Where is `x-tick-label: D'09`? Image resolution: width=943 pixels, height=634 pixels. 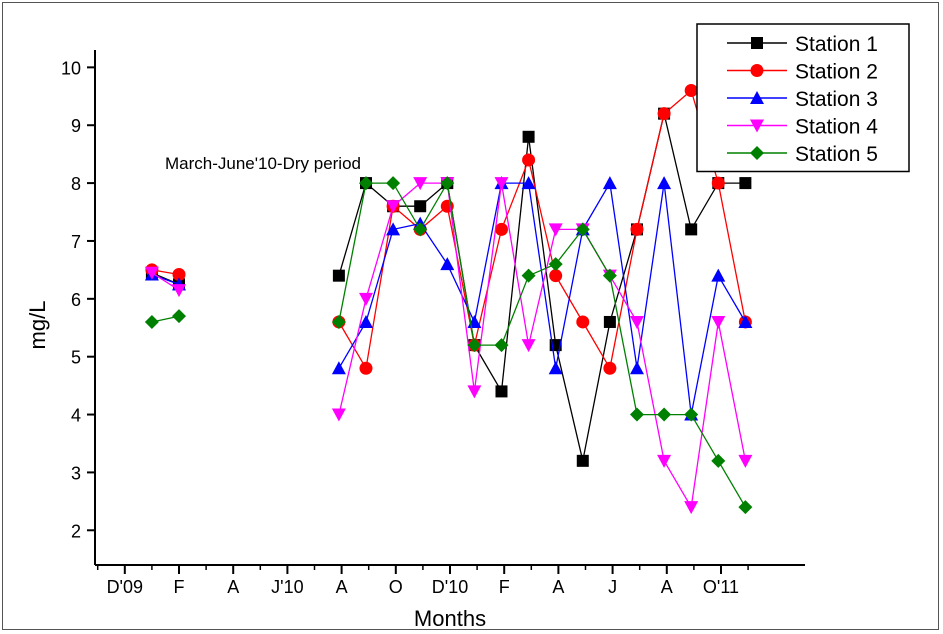 x-tick-label: D'09 is located at coordinates (125, 587).